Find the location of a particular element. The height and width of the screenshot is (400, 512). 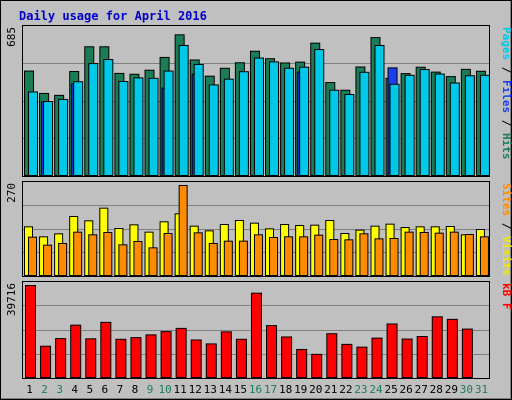

axis-title-kbytes: kB F is located at coordinates (506, 296).